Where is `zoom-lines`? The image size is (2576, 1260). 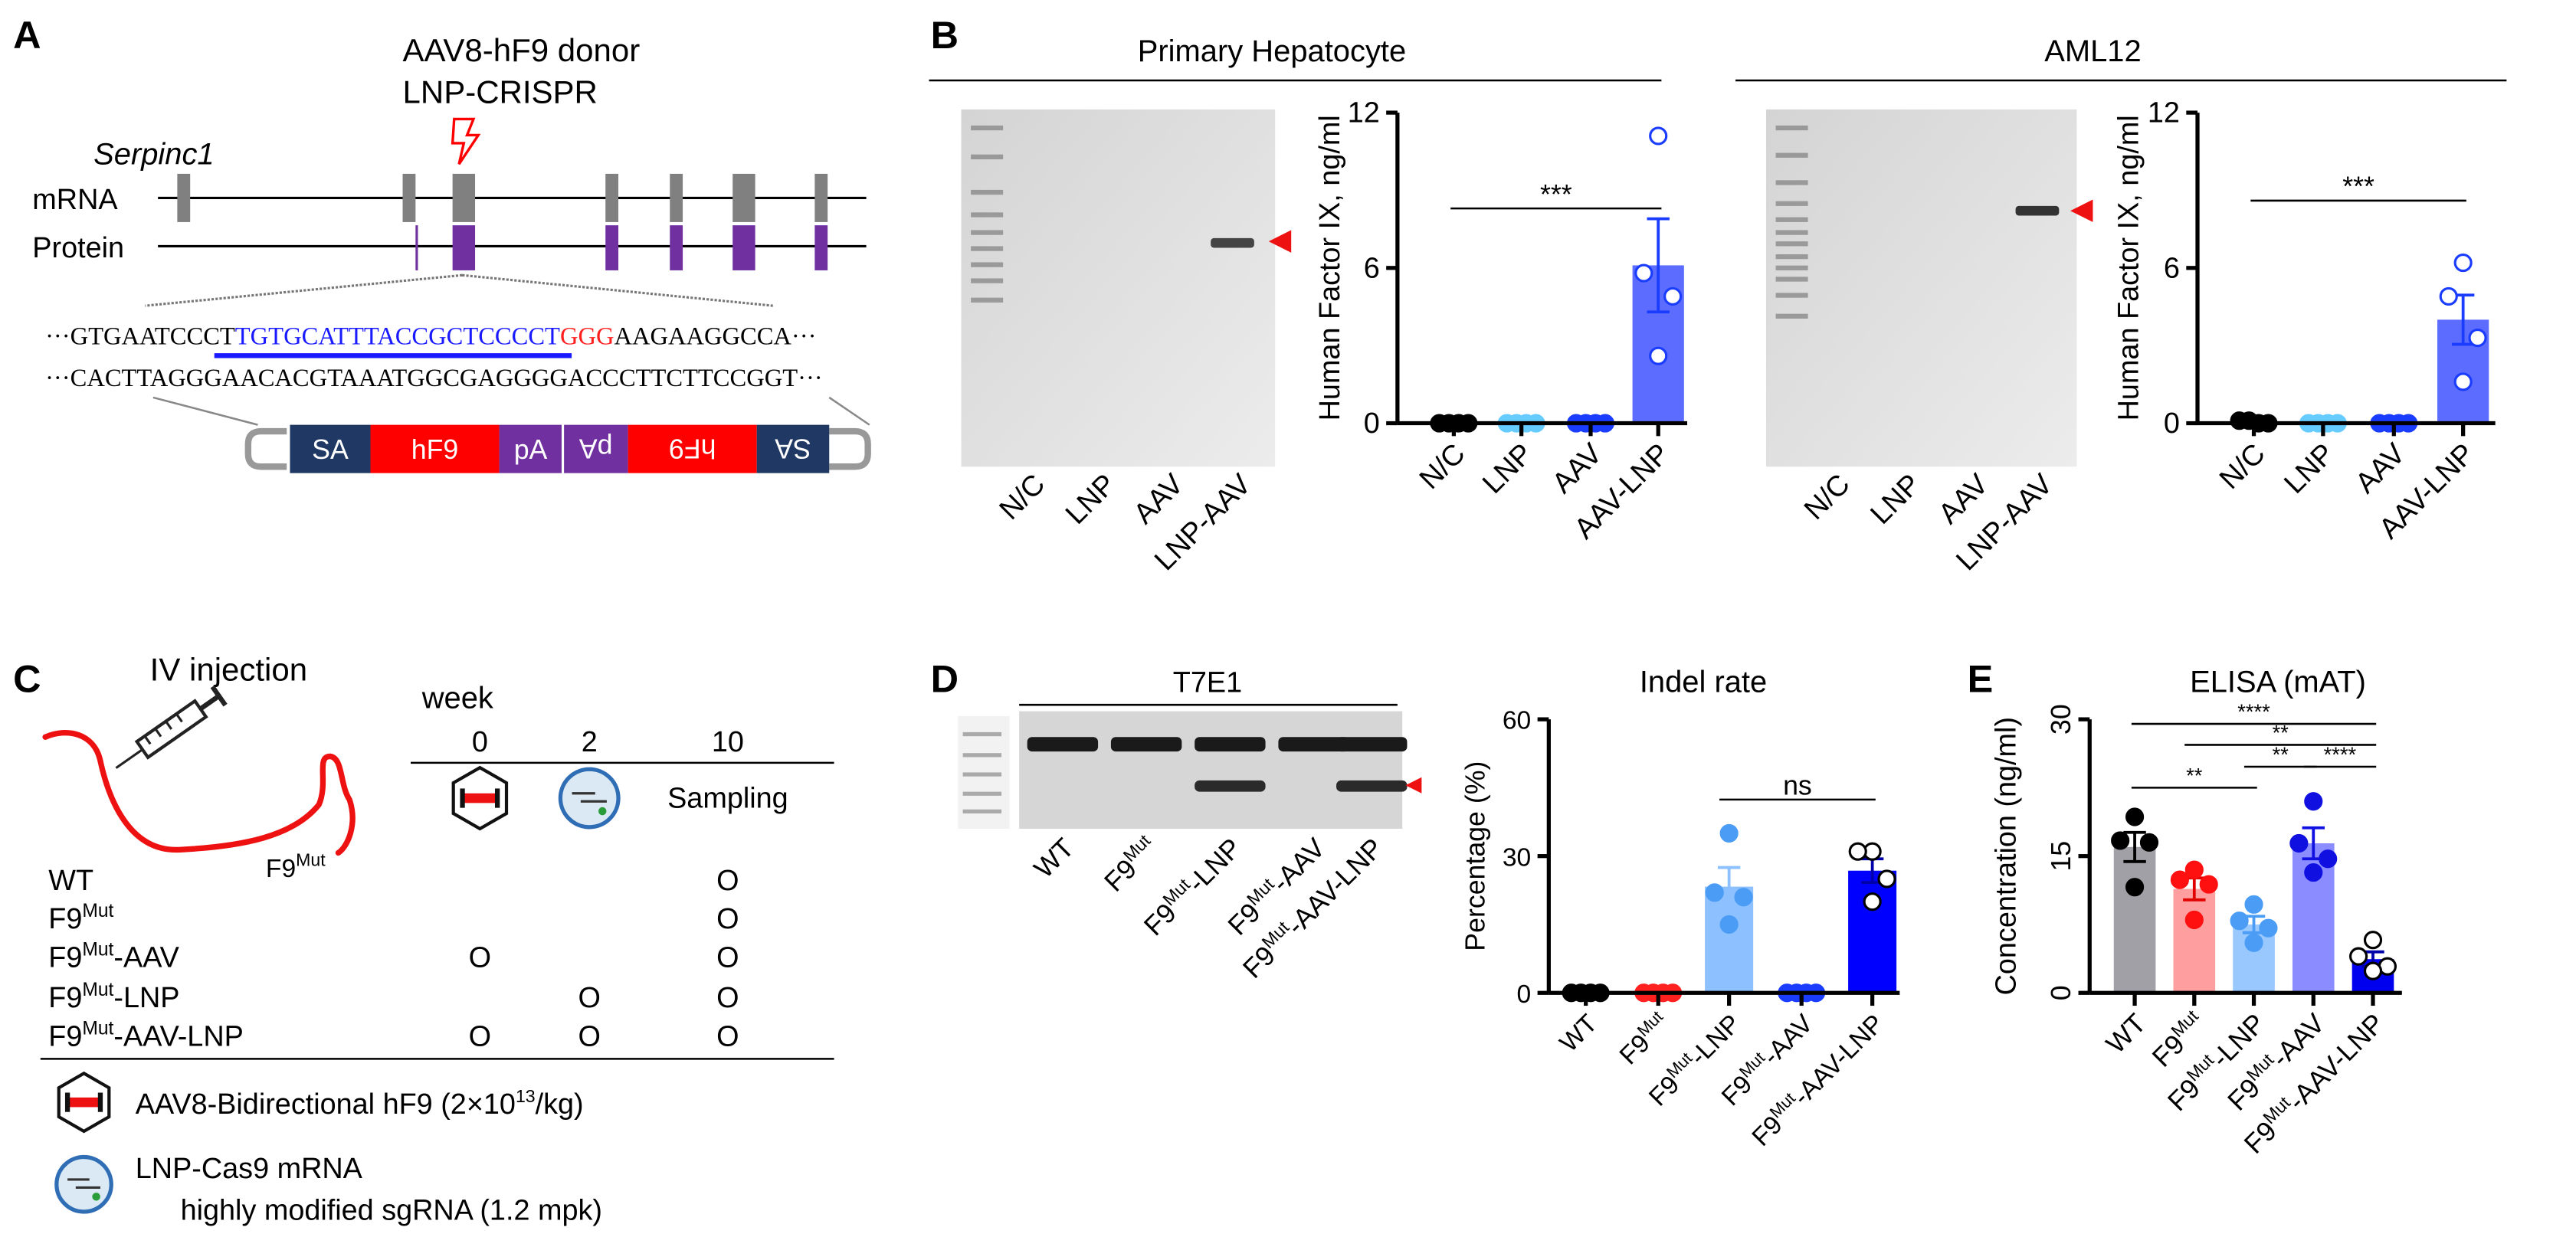
zoom-lines is located at coordinates (459, 290).